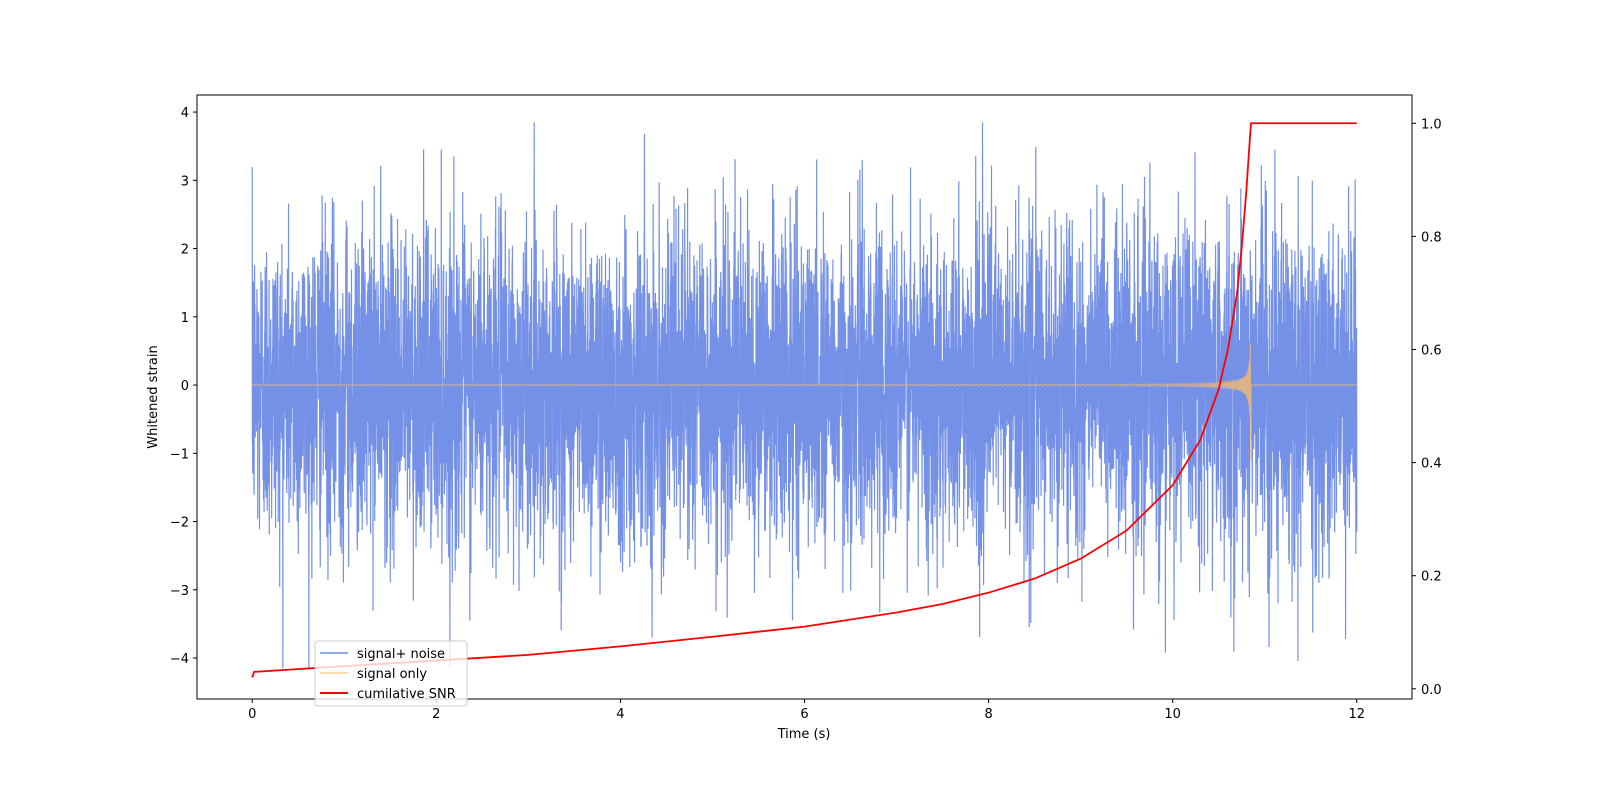 The width and height of the screenshot is (1600, 800). I want to click on y2-tick-label: 1.0, so click(1431, 124).